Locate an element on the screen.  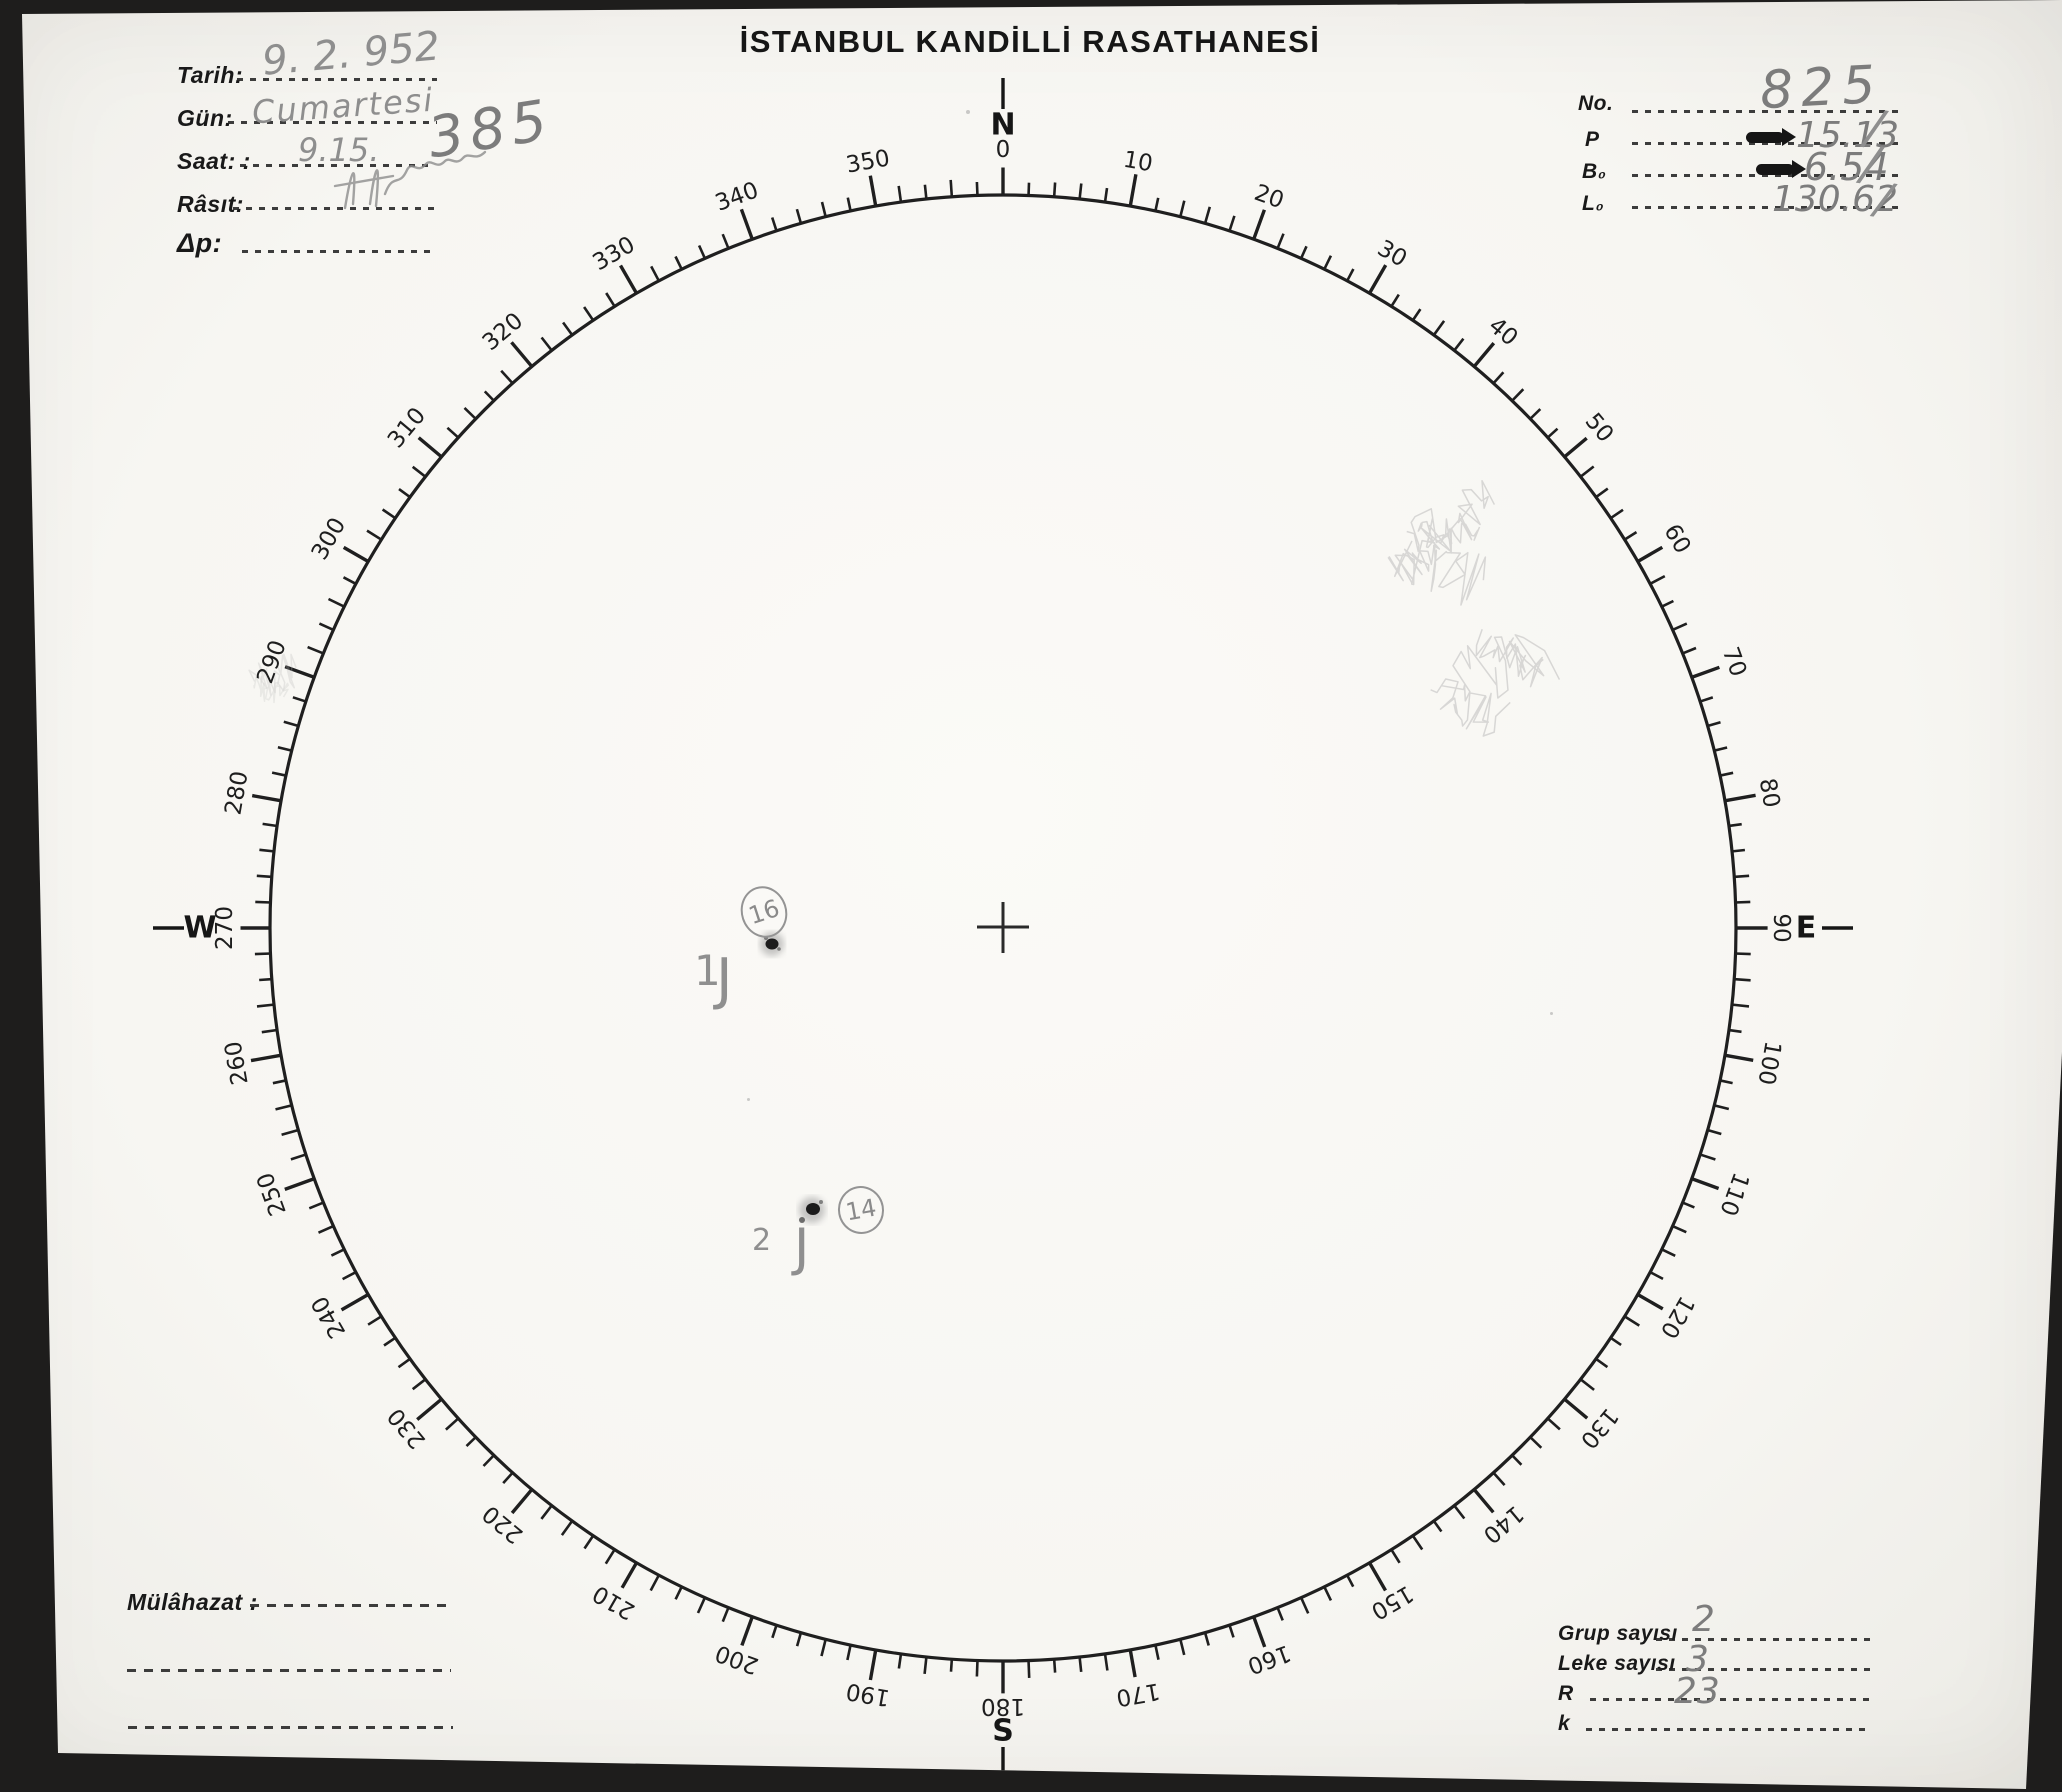
group-16-class-letter: J is located at coordinates (724, 979).